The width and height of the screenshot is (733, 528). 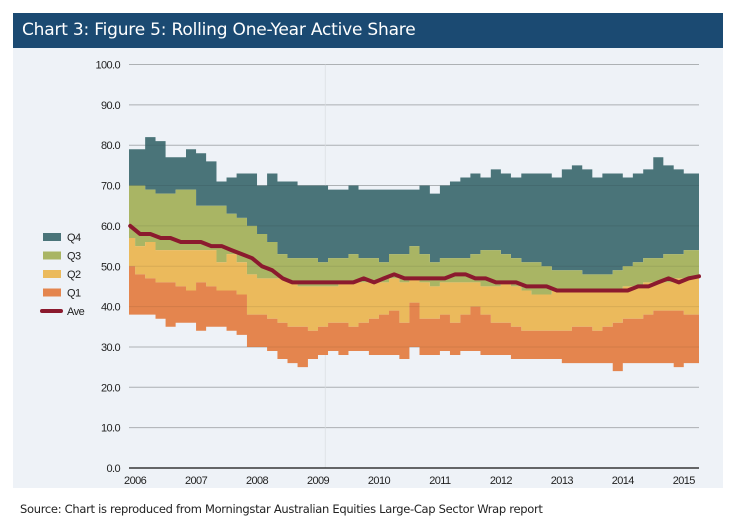 I want to click on legend-label-q4: Q4, so click(x=74, y=238).